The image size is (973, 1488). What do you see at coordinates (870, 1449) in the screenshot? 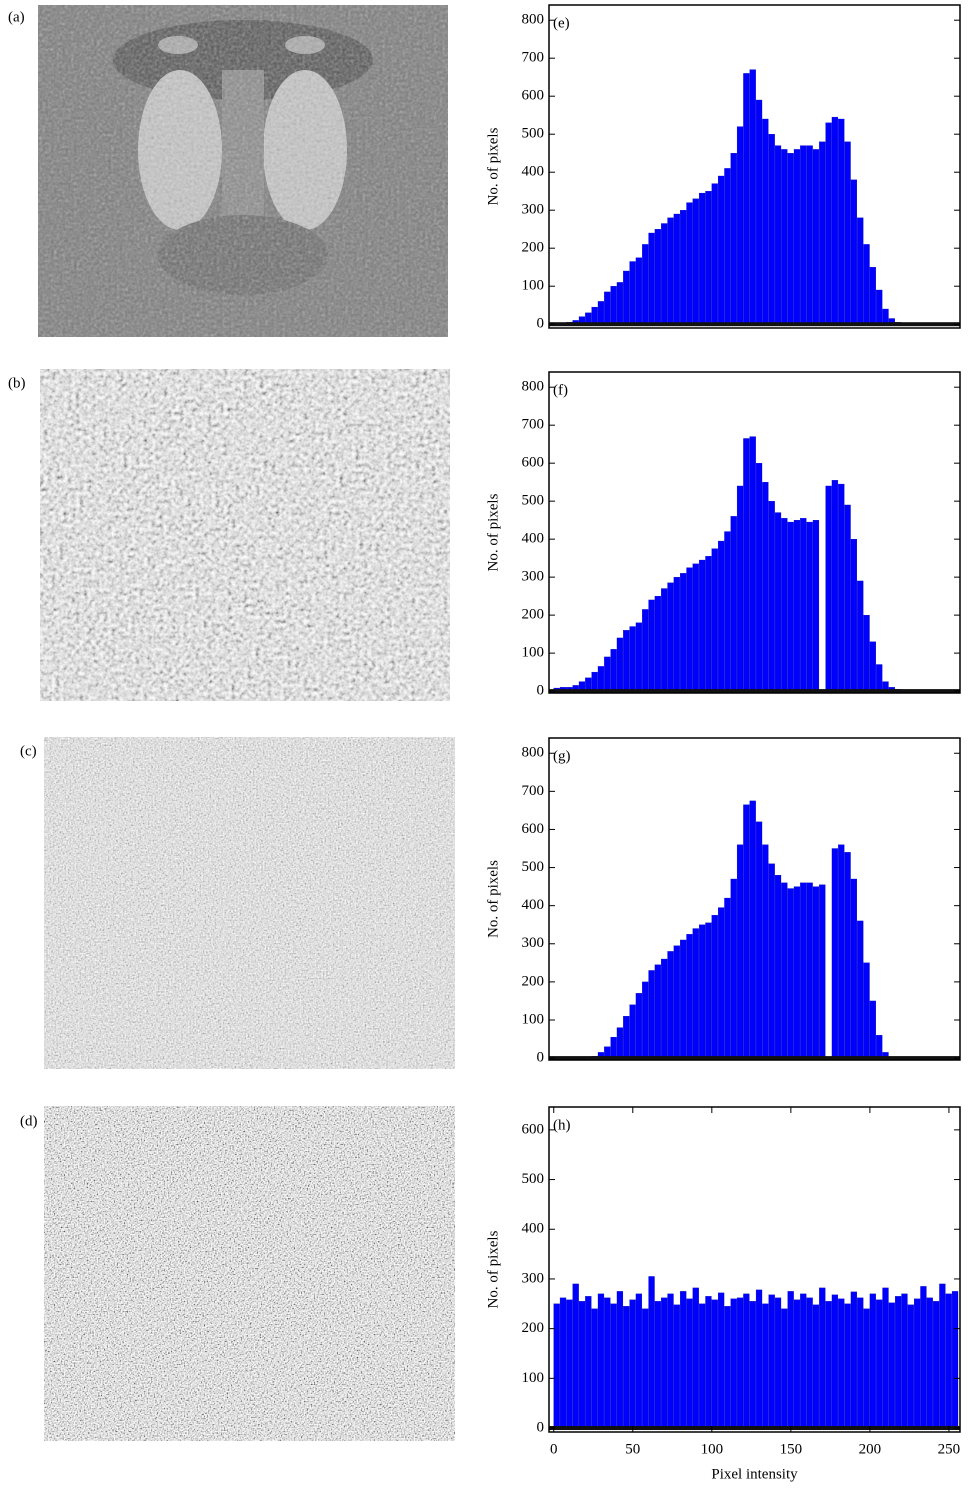
I see `x-tick-label: 200` at bounding box center [870, 1449].